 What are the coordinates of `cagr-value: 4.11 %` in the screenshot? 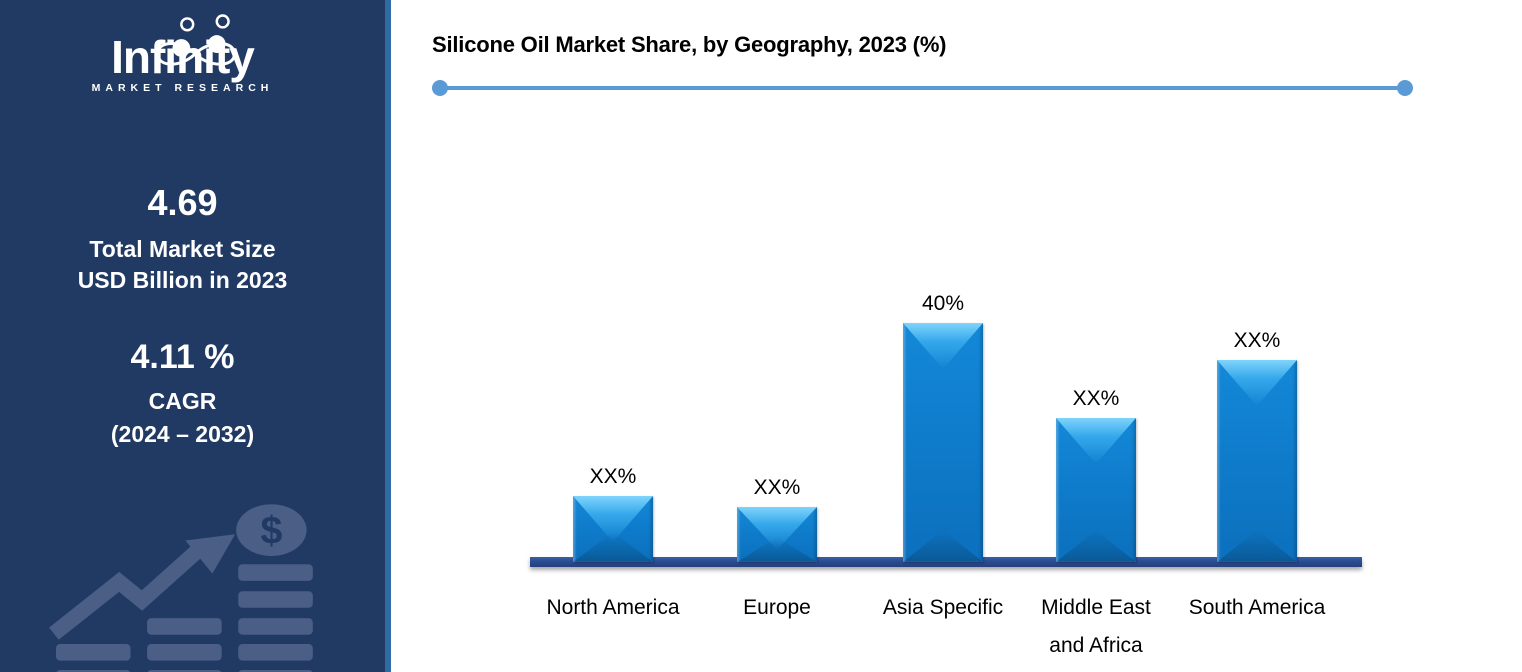 It's located at (182, 357).